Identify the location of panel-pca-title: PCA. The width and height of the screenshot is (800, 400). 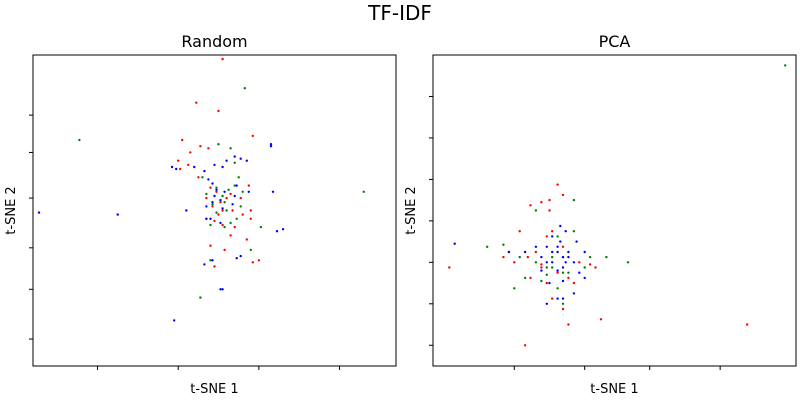
(615, 41).